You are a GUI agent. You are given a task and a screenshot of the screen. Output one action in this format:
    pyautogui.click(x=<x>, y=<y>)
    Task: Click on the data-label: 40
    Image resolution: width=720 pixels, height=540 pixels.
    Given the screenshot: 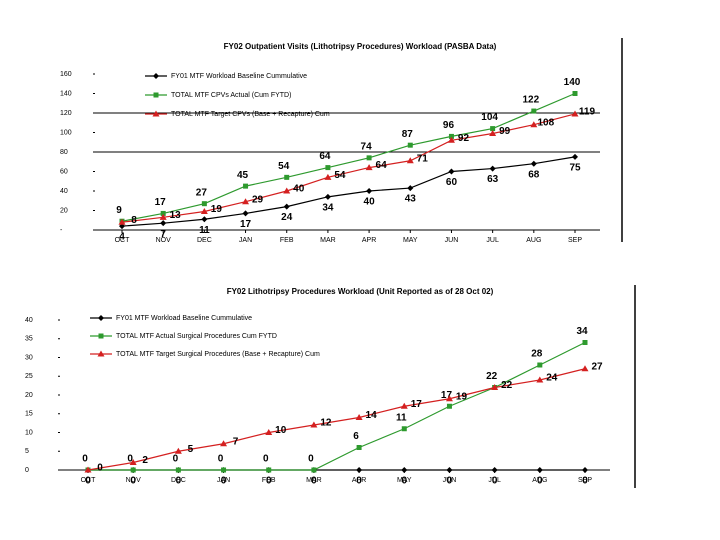 What is the action you would take?
    pyautogui.click(x=299, y=189)
    